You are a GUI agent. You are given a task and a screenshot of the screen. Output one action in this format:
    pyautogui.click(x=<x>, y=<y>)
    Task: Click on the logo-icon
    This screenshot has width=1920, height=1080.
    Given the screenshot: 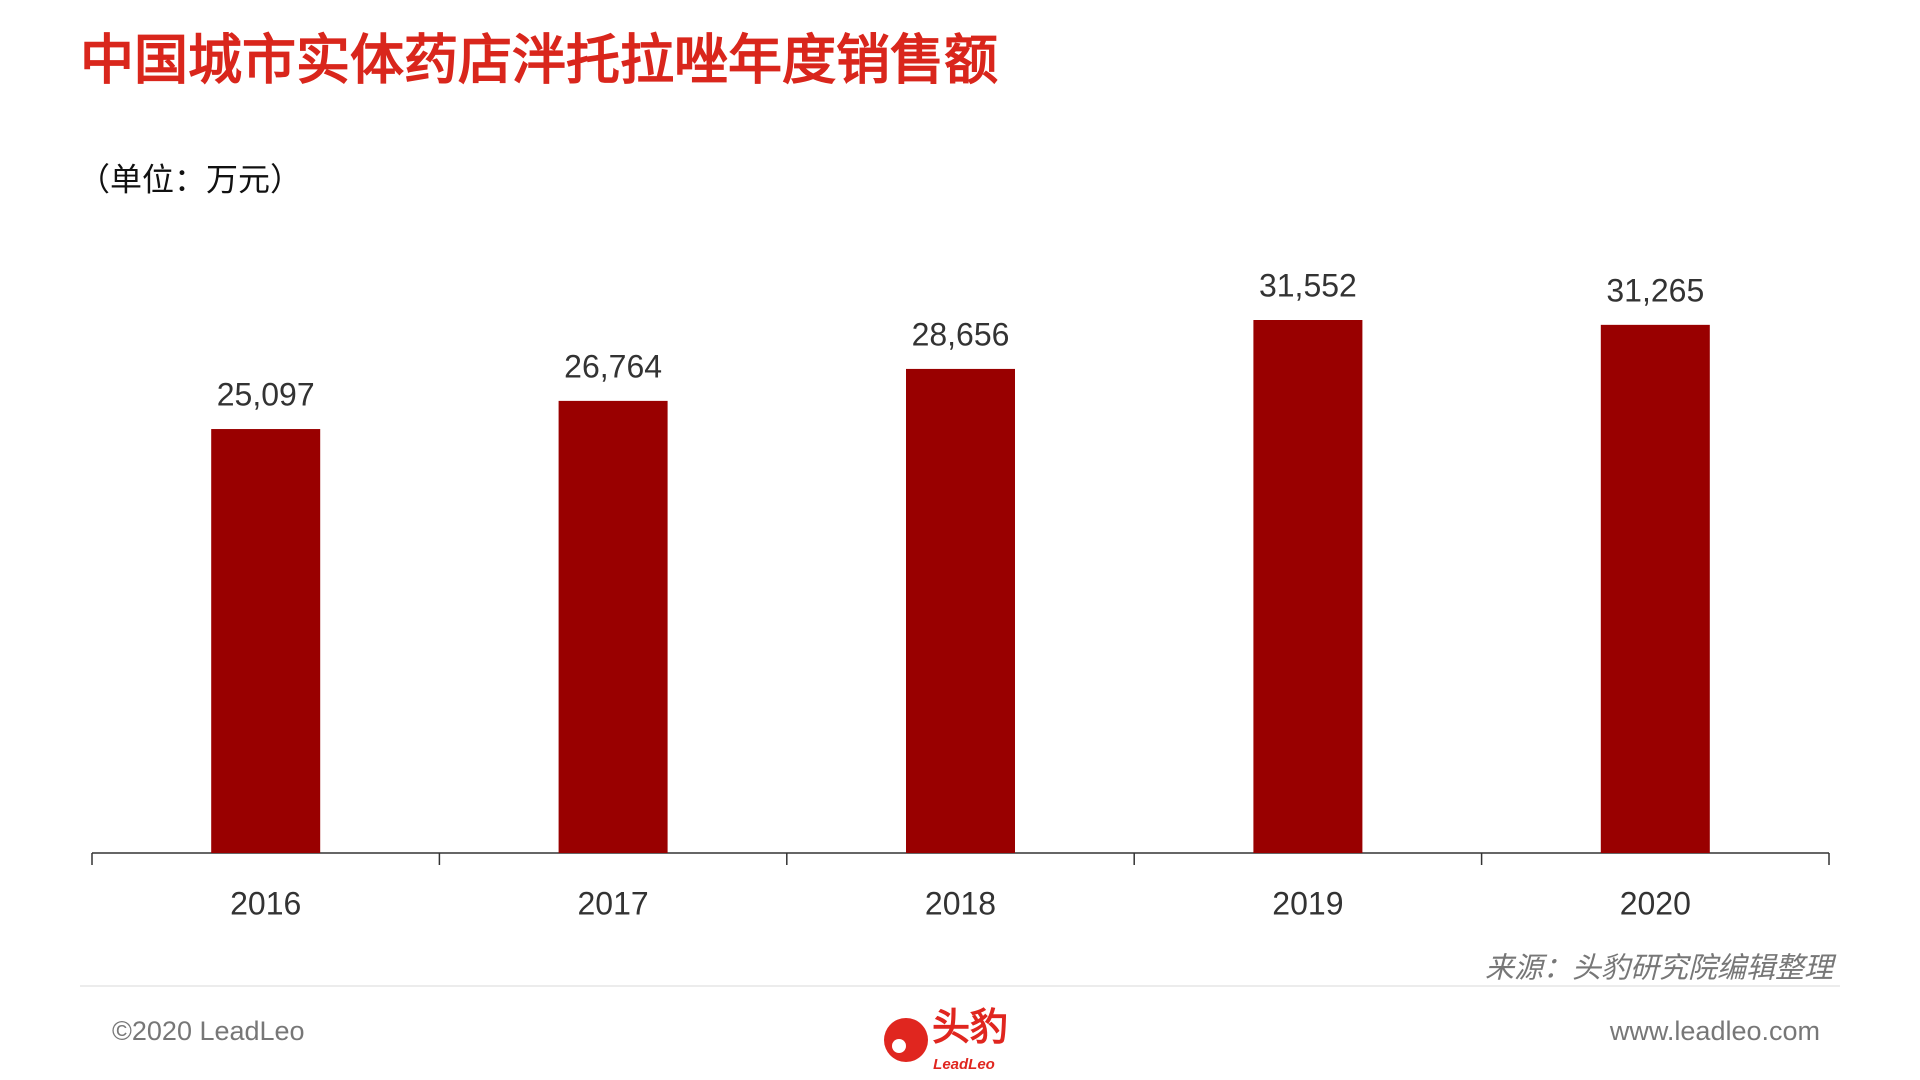 What is the action you would take?
    pyautogui.click(x=906, y=1040)
    